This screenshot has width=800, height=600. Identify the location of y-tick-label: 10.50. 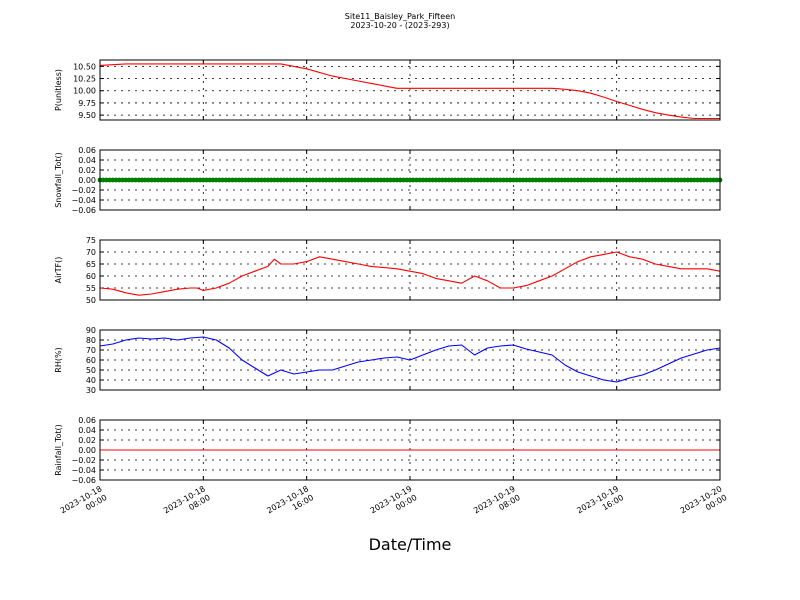
(84, 66).